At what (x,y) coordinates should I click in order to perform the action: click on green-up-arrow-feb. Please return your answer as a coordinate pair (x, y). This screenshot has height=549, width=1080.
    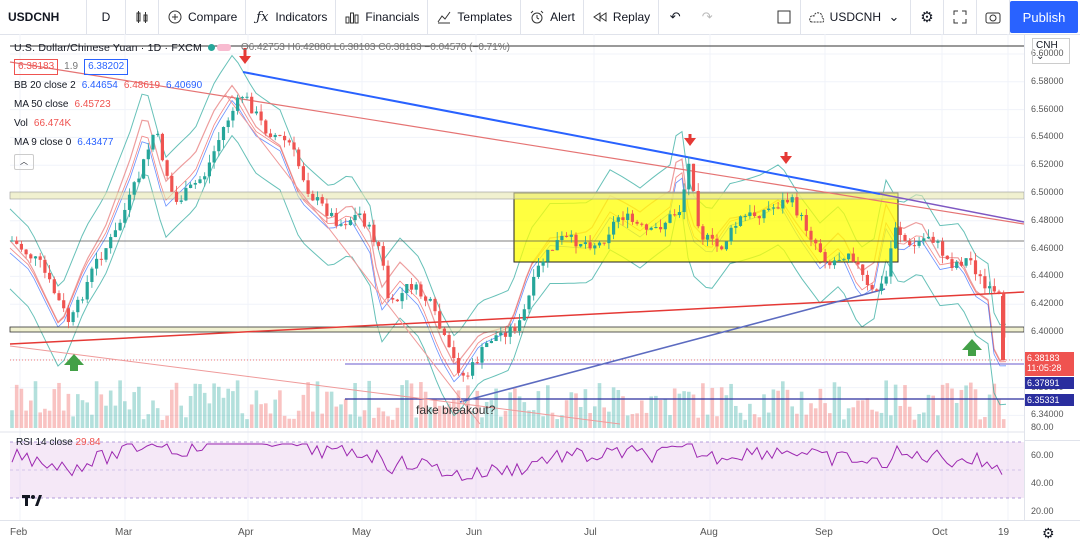
    Looking at the image, I should click on (74, 362).